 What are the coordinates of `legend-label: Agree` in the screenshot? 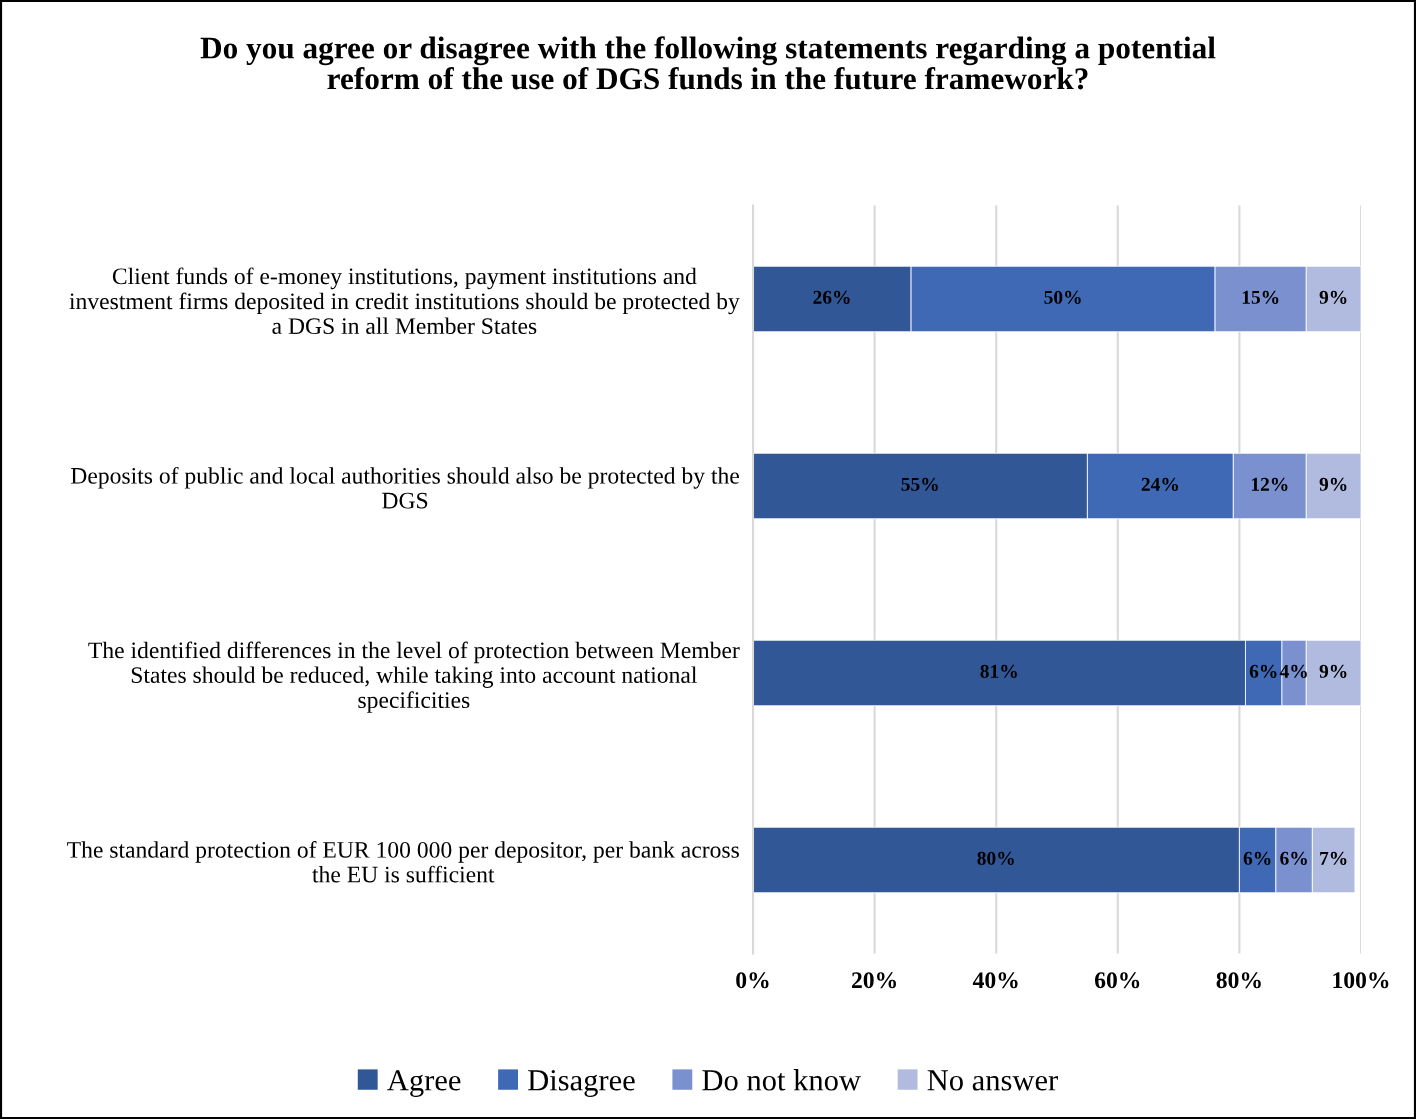 It's located at (424, 1083).